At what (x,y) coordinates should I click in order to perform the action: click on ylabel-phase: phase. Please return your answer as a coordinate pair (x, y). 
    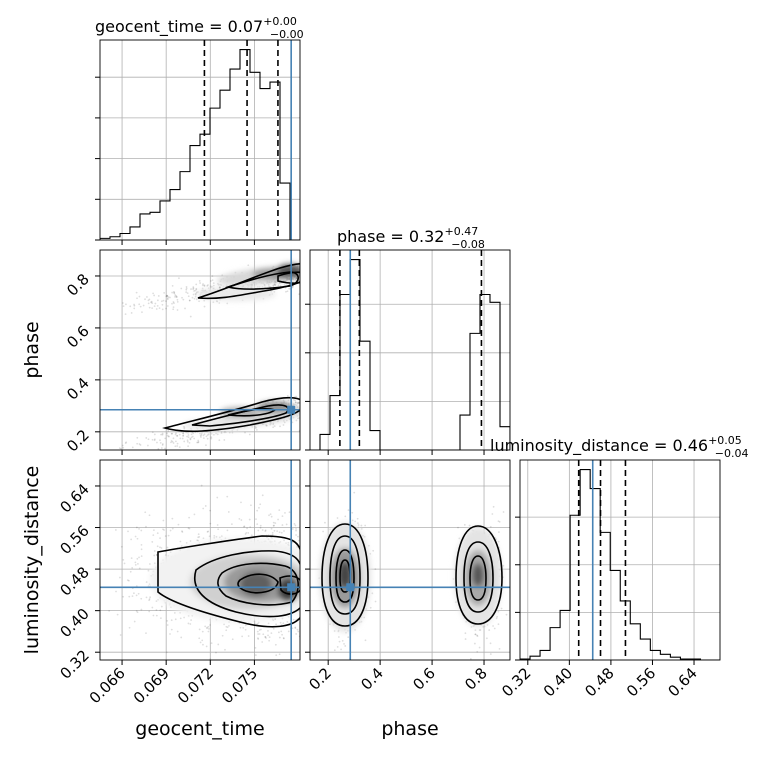
    Looking at the image, I should click on (32, 349).